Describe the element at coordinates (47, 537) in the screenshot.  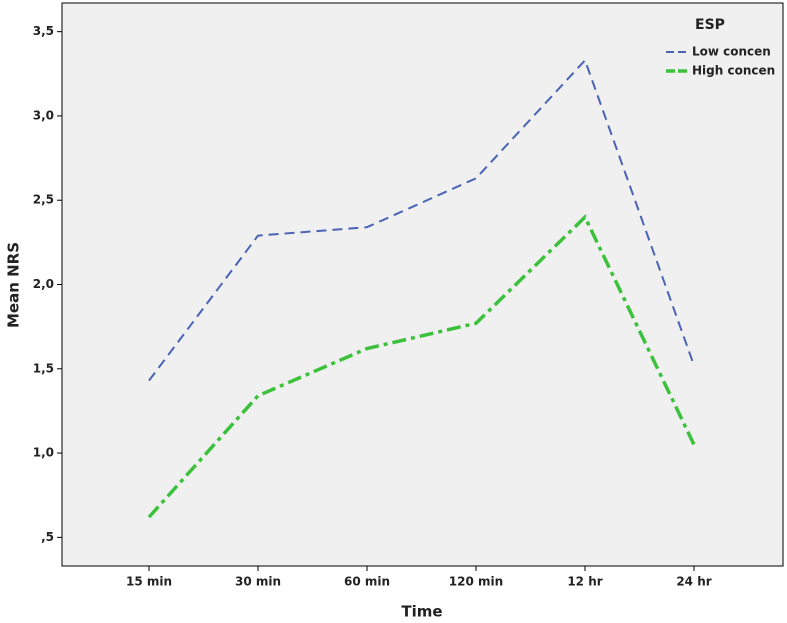
I see `y-tick-label: ,5` at that location.